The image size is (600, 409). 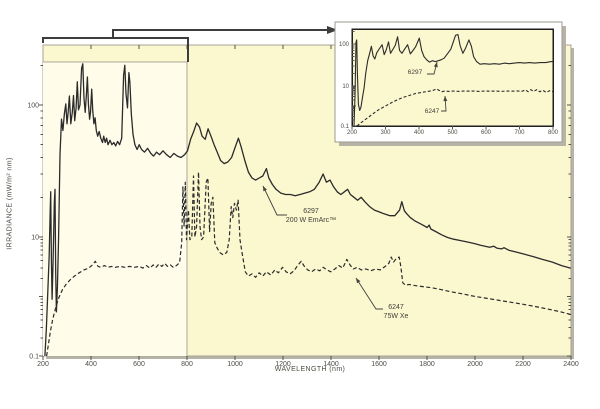 What do you see at coordinates (385, 133) in the screenshot?
I see `svg-text: 300` at bounding box center [385, 133].